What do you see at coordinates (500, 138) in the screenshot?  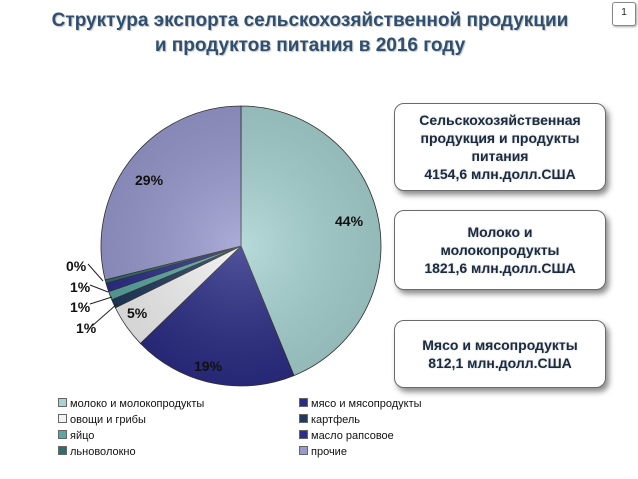 I see `info-box-total-line-2: продукция и продукты` at bounding box center [500, 138].